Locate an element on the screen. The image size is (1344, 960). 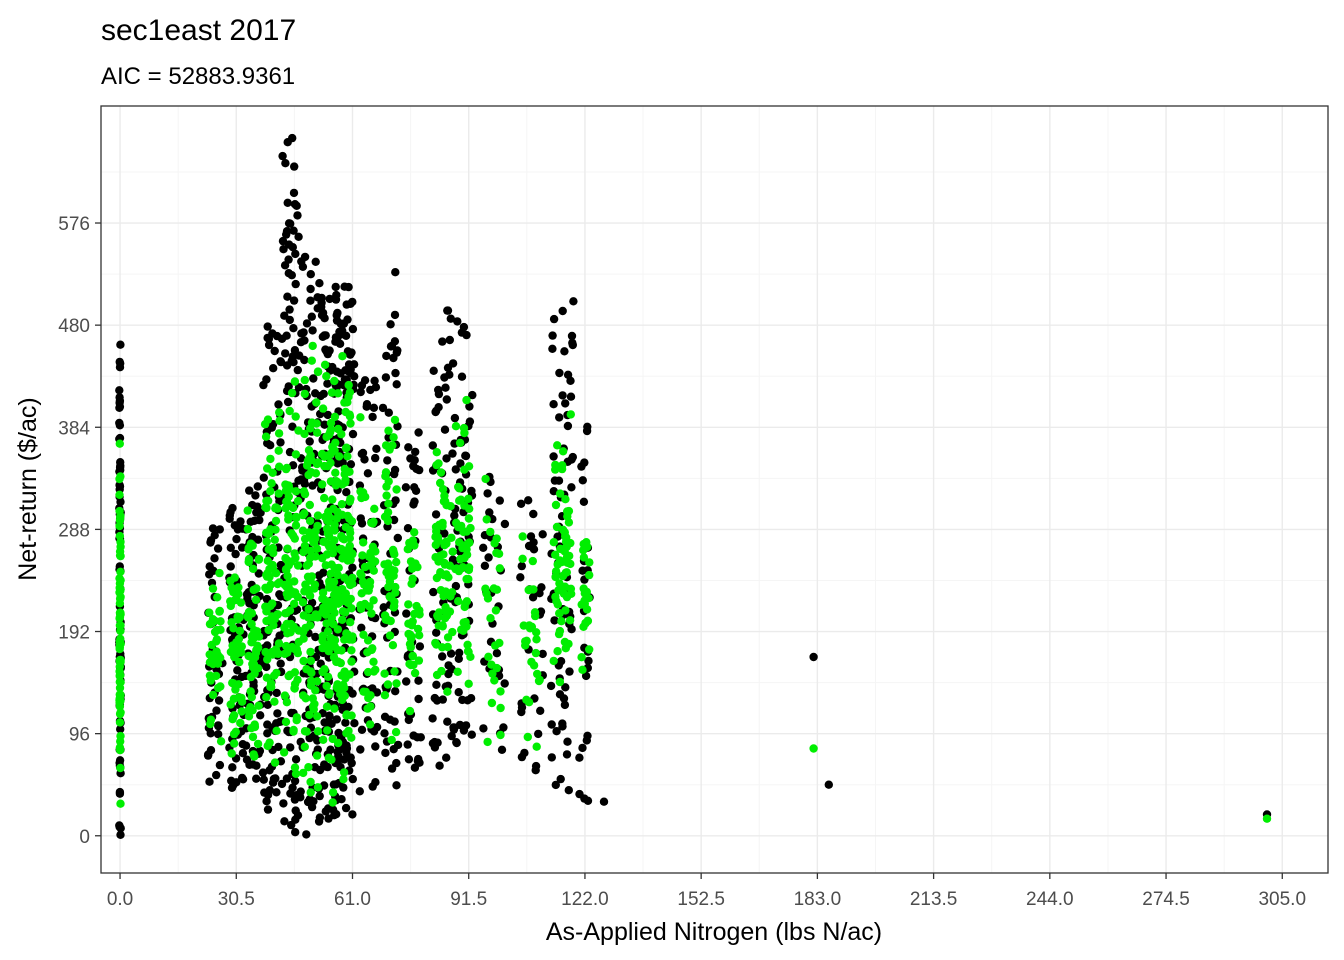
y-axis: 0 96 192 288 384 480 576 is located at coordinates (79, 531).